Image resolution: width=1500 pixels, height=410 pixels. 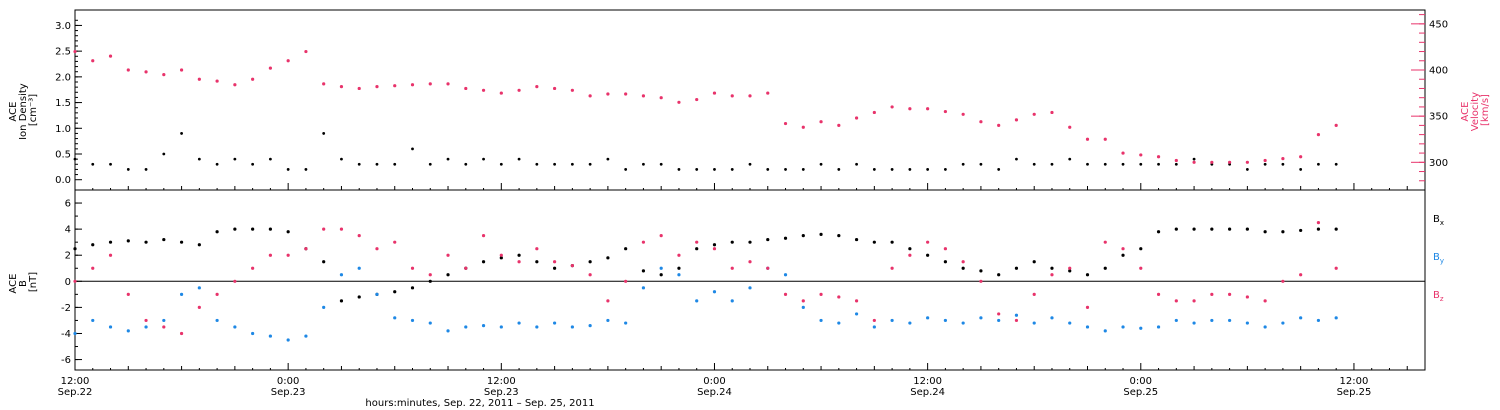 What do you see at coordinates (927, 381) in the screenshot?
I see `time-tick-label: 12:00` at bounding box center [927, 381].